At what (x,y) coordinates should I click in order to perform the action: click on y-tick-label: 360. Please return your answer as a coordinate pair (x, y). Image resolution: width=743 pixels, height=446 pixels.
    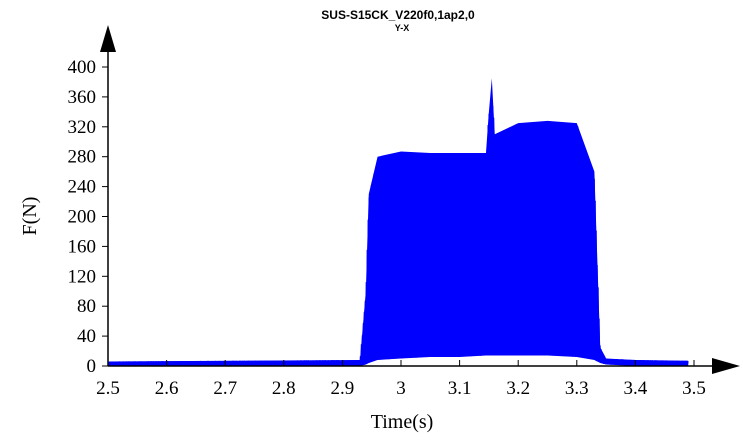
    Looking at the image, I should click on (82, 97).